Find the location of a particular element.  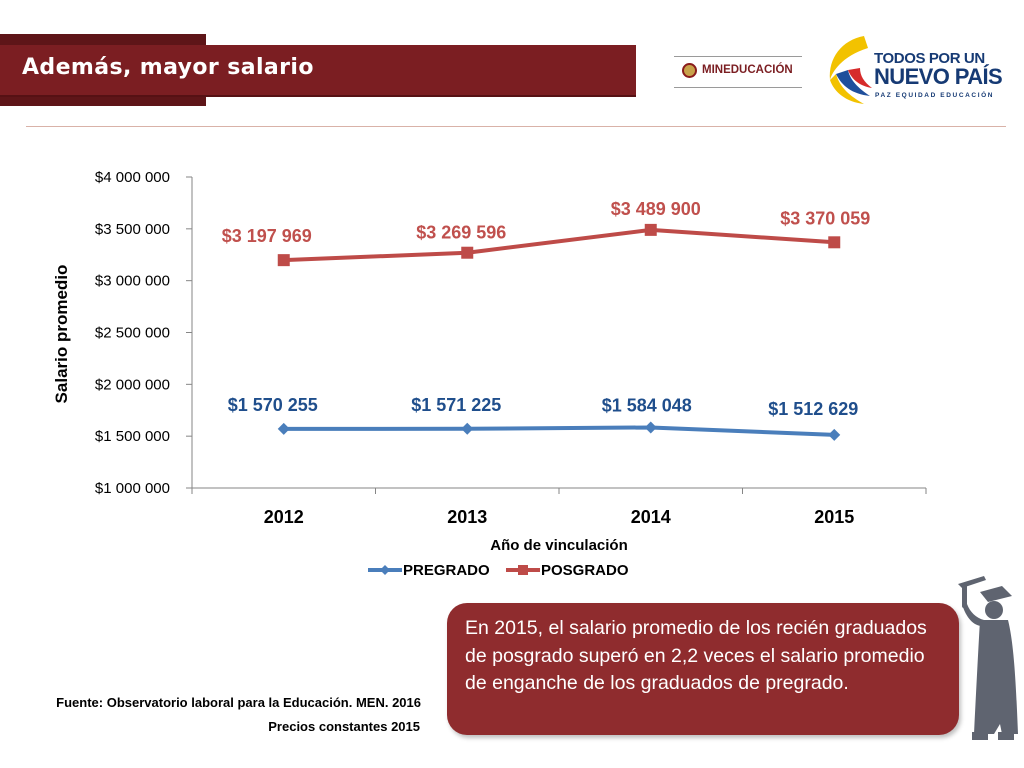

x-tick-label: 2012 is located at coordinates (284, 517).